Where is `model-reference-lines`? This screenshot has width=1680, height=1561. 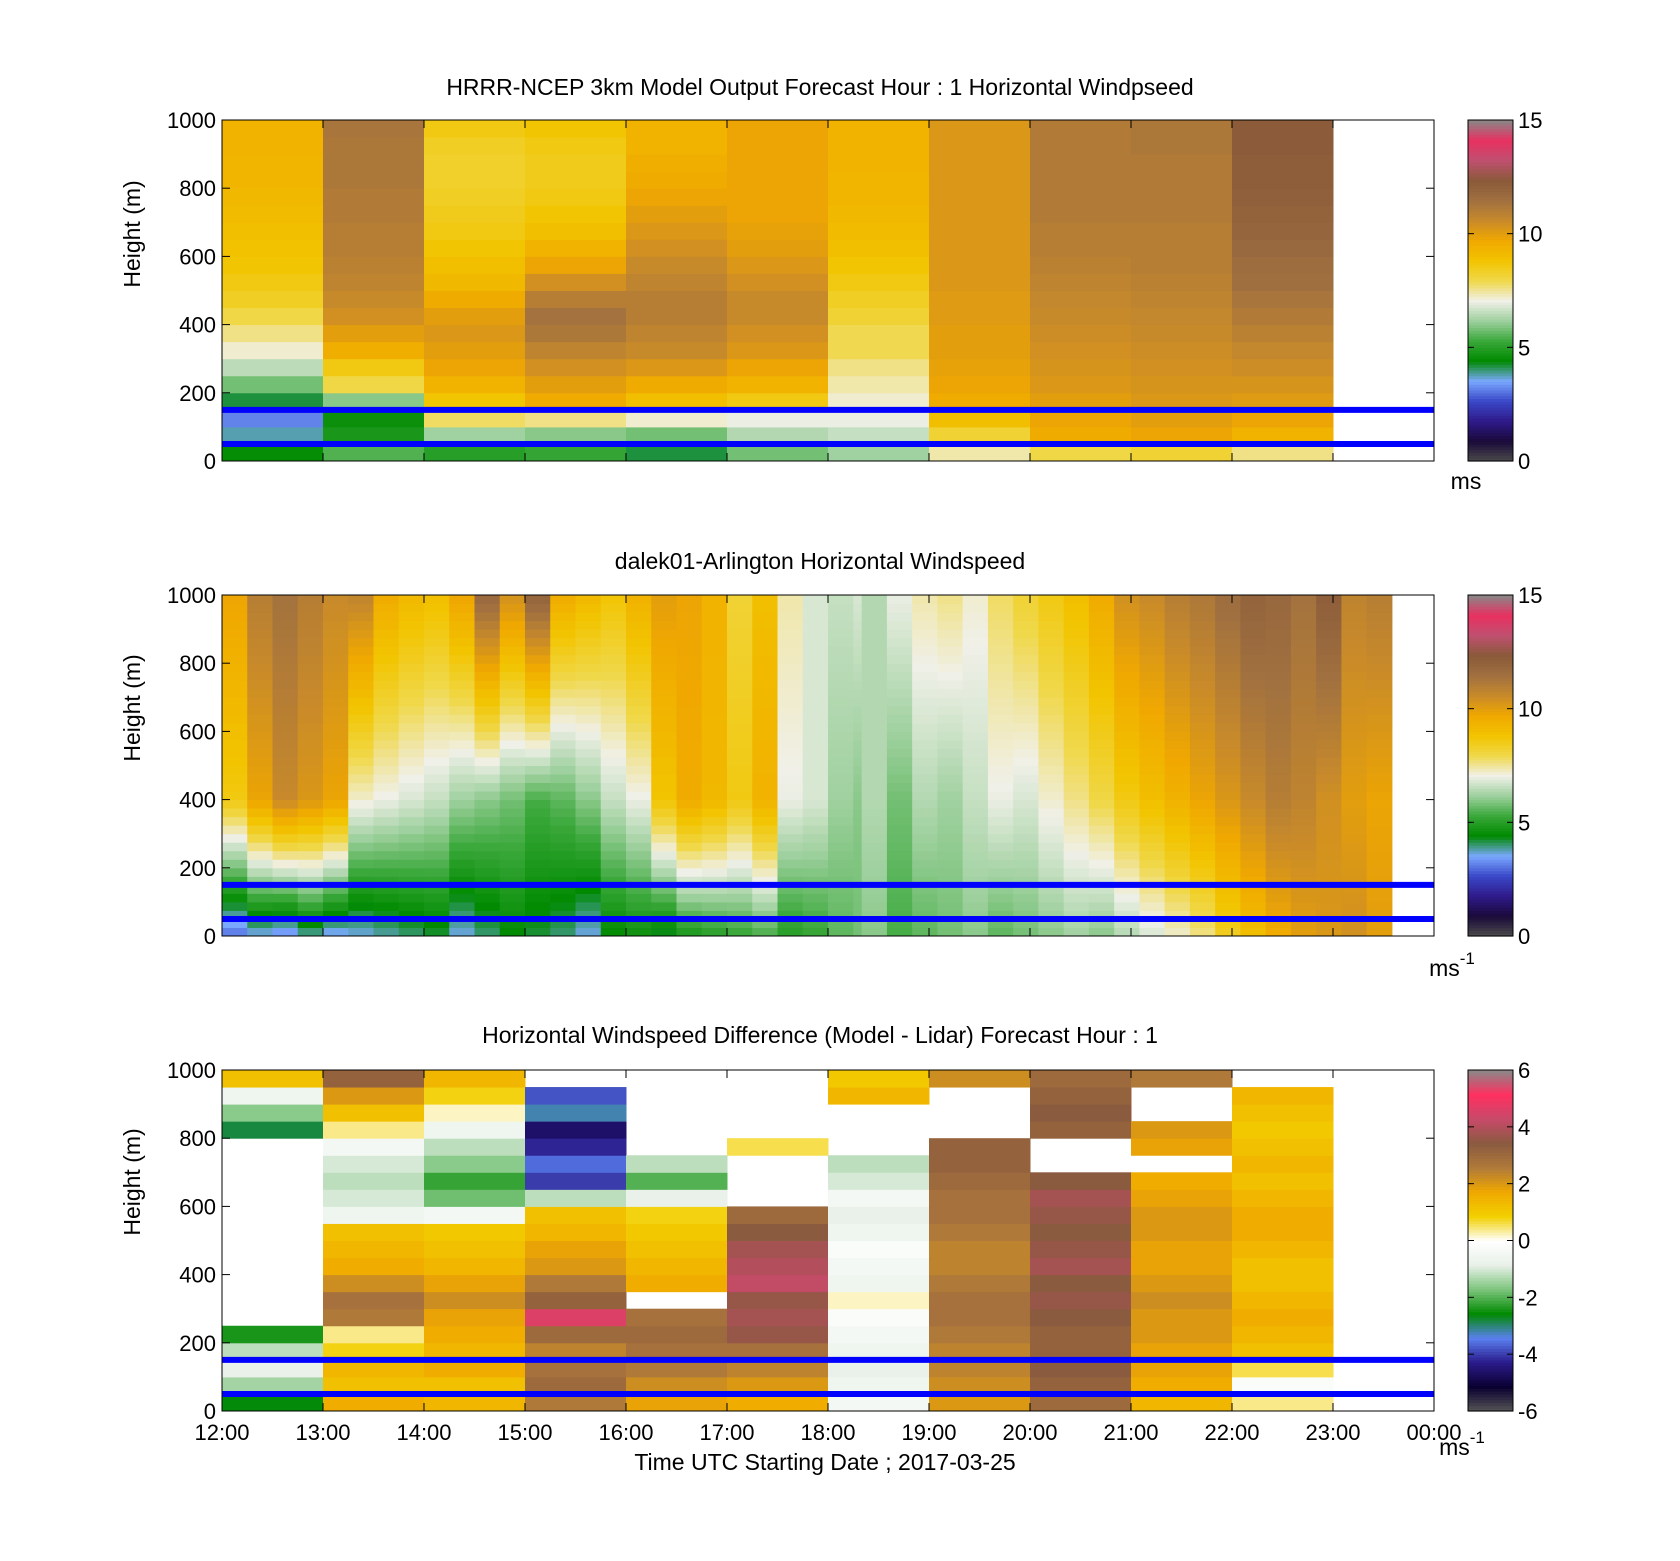 model-reference-lines is located at coordinates (828, 426).